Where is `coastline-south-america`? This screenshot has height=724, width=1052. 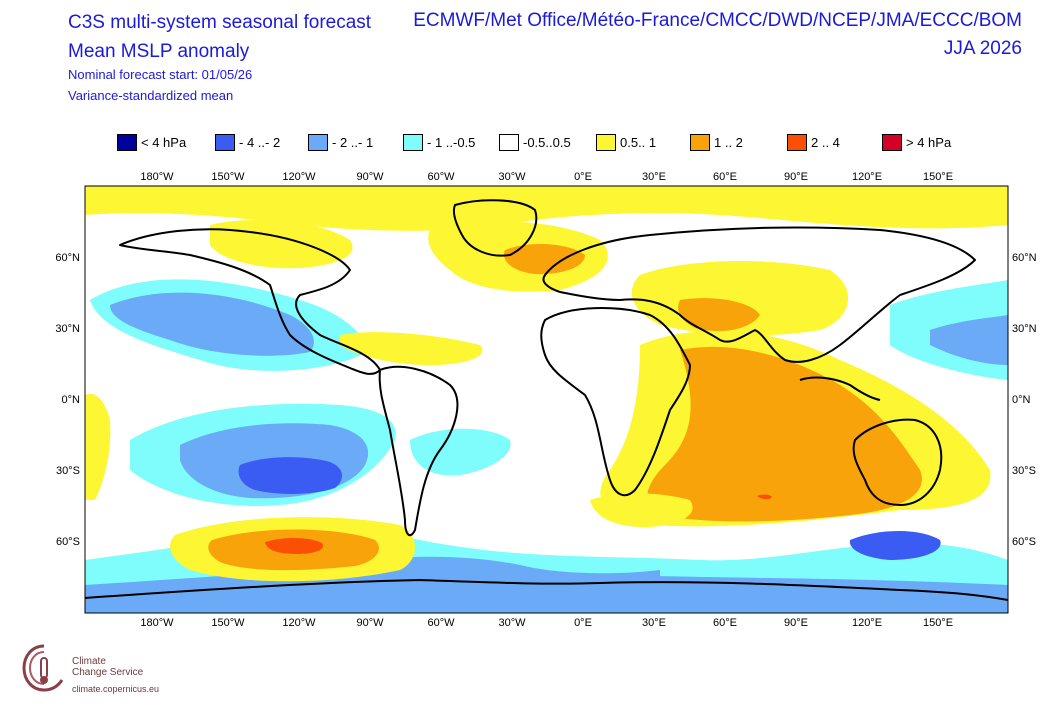 coastline-south-america is located at coordinates (418, 451).